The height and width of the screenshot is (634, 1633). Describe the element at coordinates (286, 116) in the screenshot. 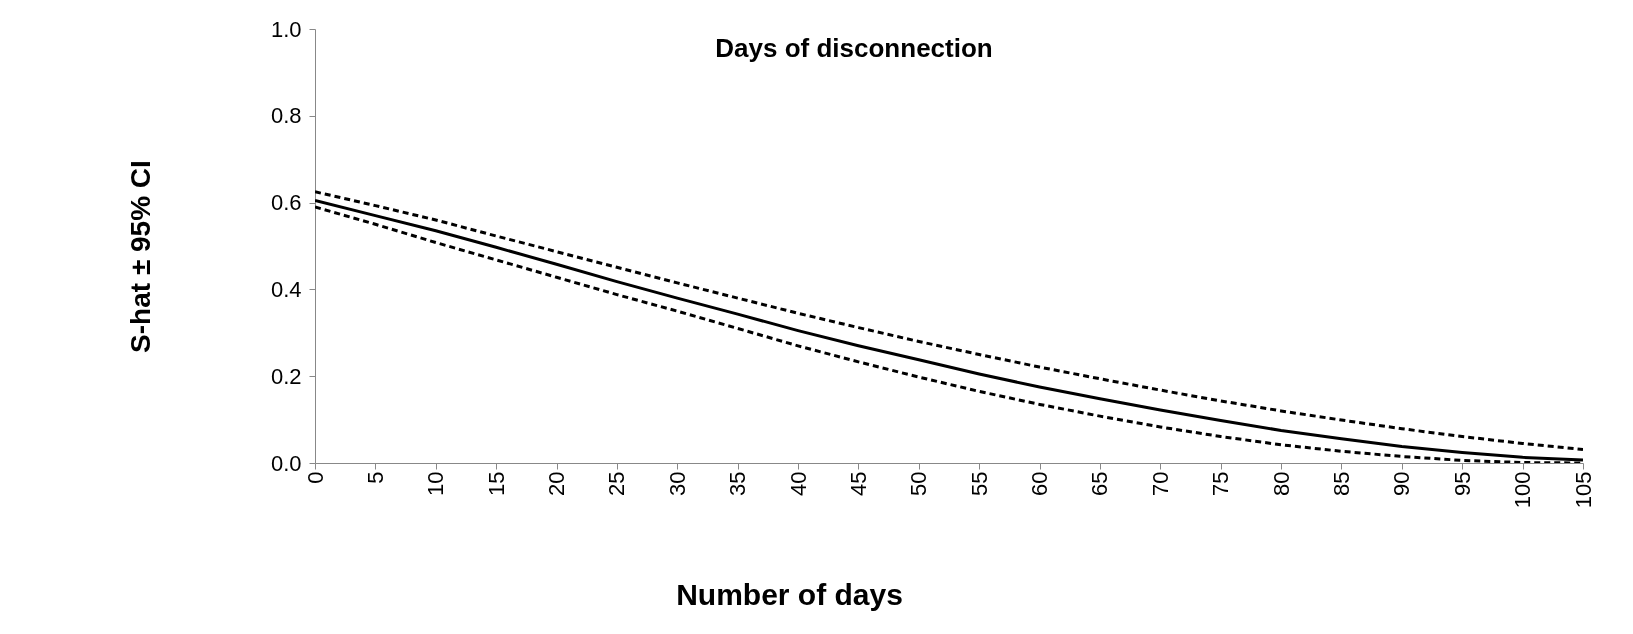

I see `y-tick-label: 0.8` at that location.